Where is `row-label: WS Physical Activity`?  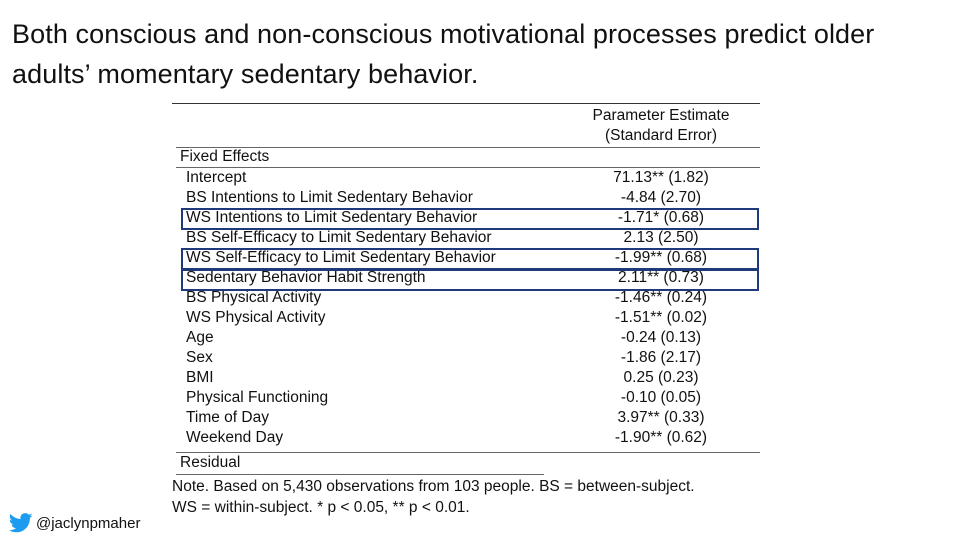 row-label: WS Physical Activity is located at coordinates (256, 317).